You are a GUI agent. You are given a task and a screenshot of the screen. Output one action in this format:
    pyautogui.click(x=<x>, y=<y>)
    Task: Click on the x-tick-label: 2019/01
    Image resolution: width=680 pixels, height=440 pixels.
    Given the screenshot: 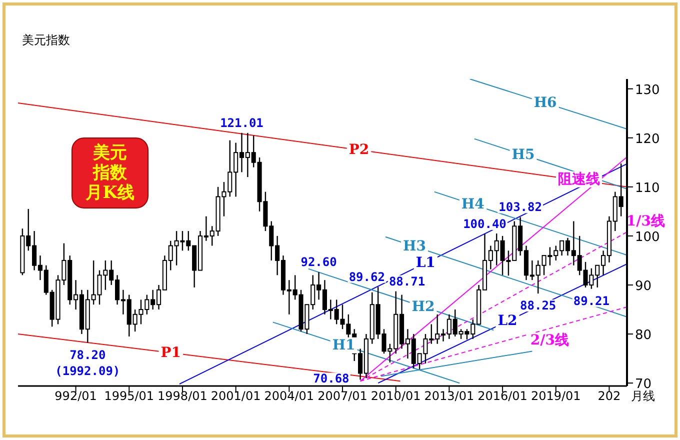 What is the action you would take?
    pyautogui.click(x=555, y=396)
    